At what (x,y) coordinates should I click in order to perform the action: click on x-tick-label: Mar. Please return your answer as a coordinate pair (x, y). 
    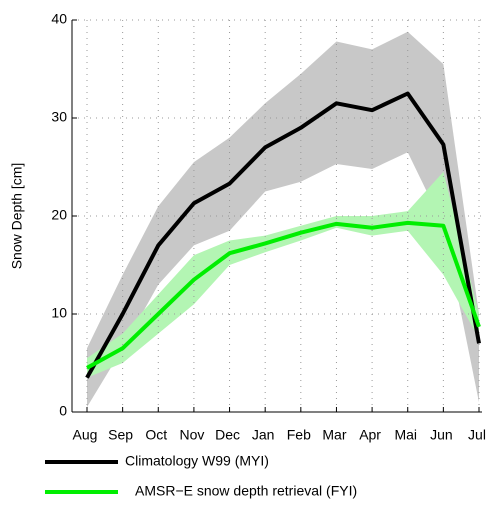
    Looking at the image, I should click on (334, 435).